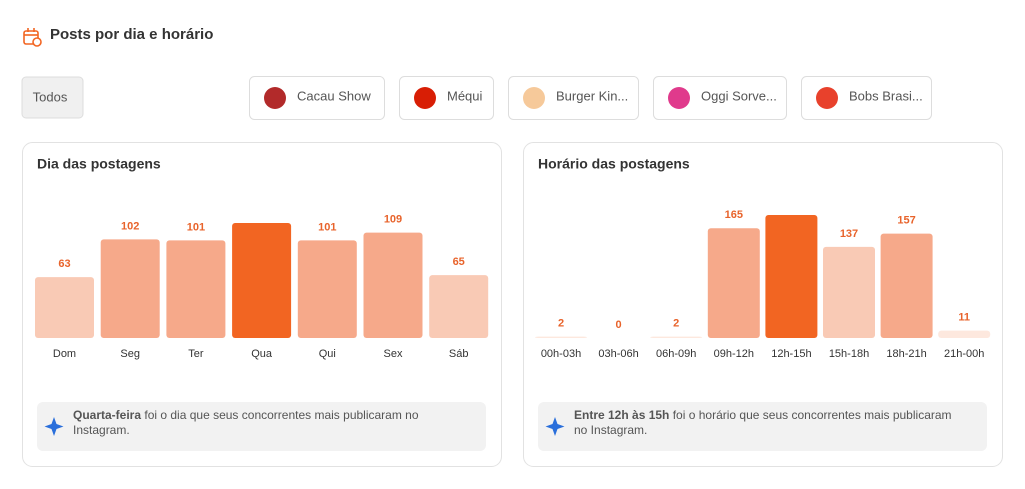 Image resolution: width=1025 pixels, height=489 pixels. What do you see at coordinates (906, 221) in the screenshot?
I see `value-label: 157` at bounding box center [906, 221].